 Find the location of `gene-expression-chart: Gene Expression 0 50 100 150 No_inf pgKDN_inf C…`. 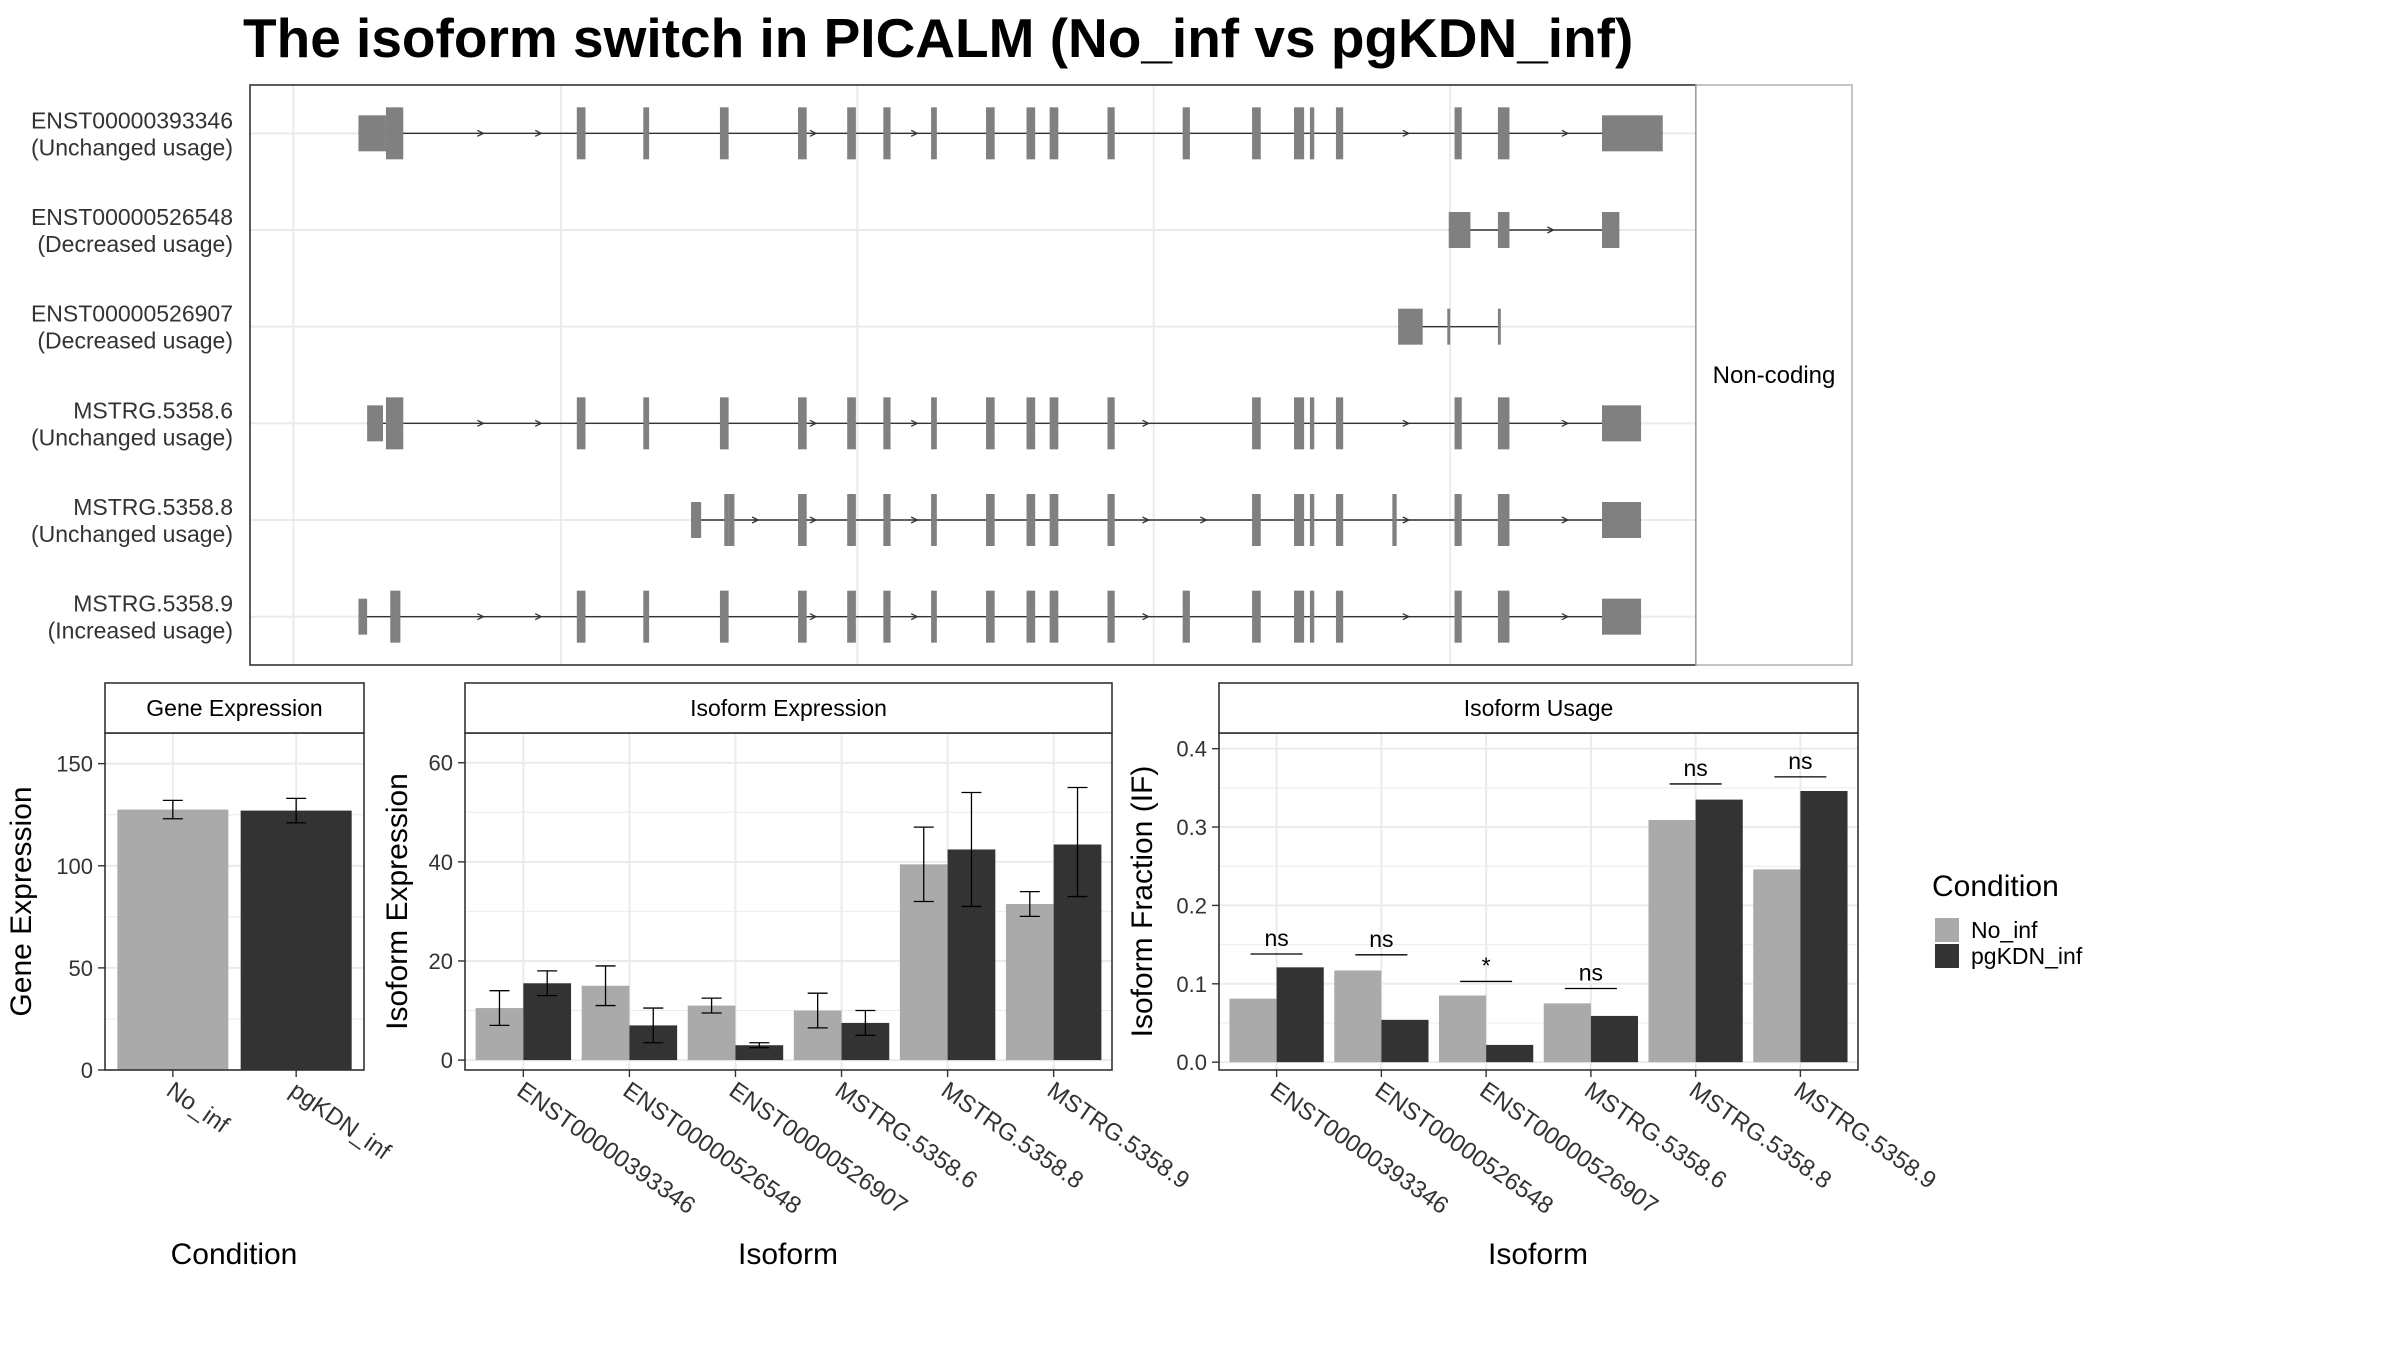

gene-expression-chart: Gene Expression 0 50 100 150 No_inf pgKDN_inf C… is located at coordinates (200, 976).